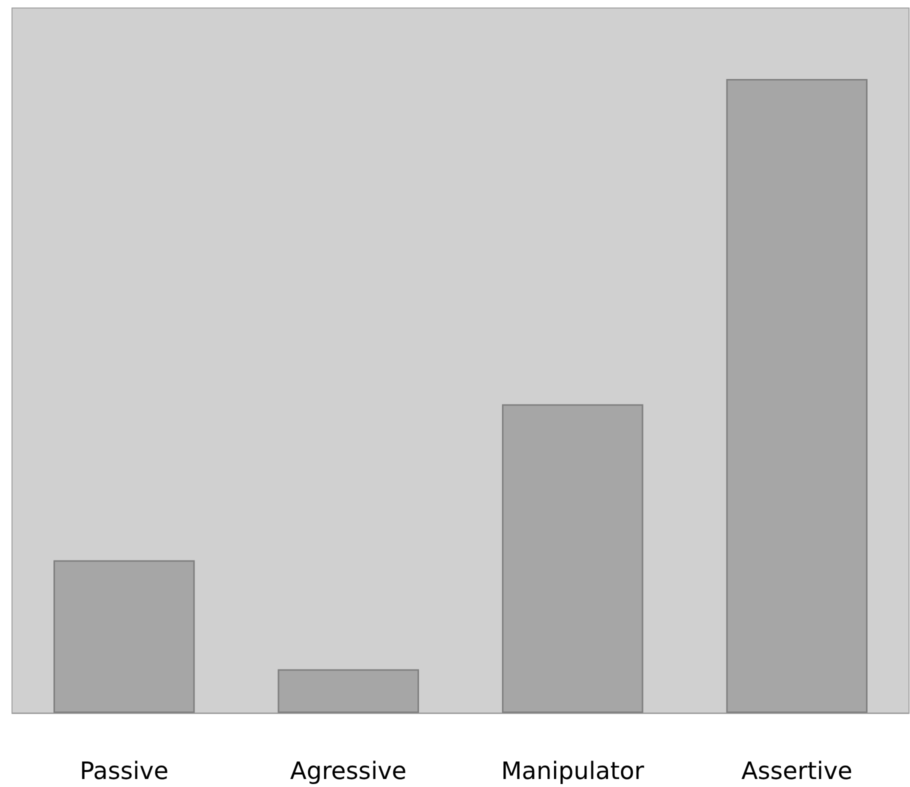 The image size is (910, 787). I want to click on x-tick-label: Passive, so click(124, 771).